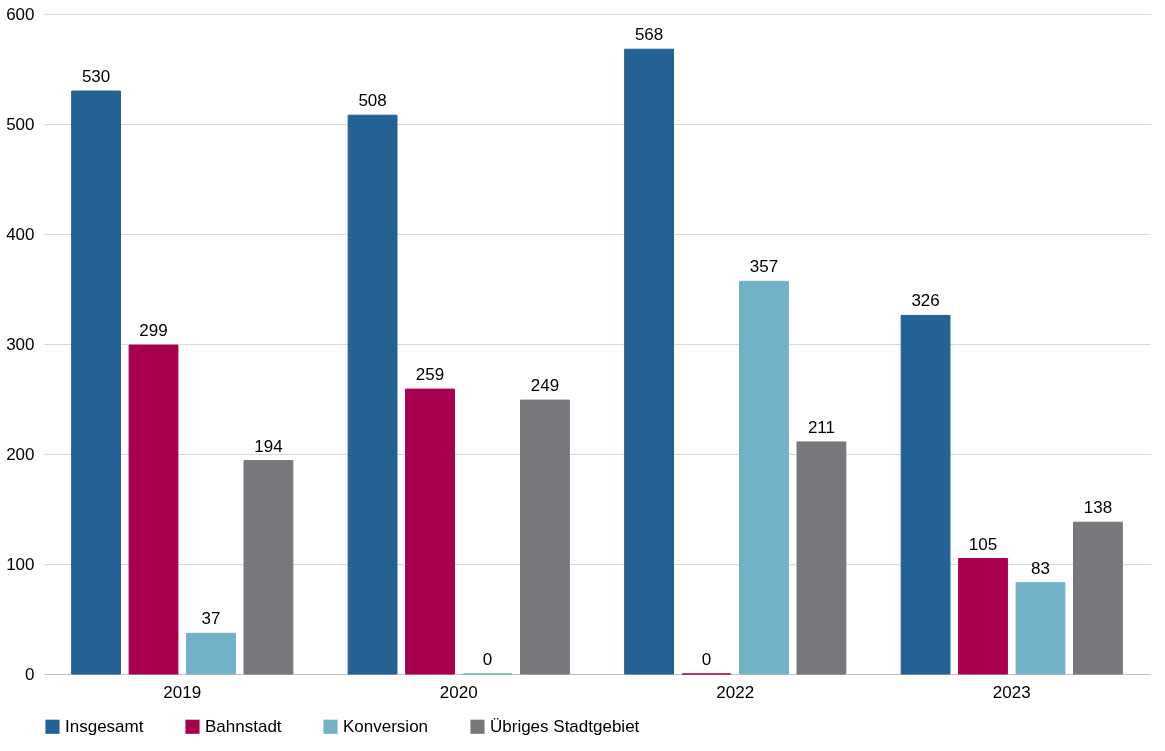 Image resolution: width=1165 pixels, height=751 pixels. What do you see at coordinates (268, 446) in the screenshot?
I see `data-label: 194` at bounding box center [268, 446].